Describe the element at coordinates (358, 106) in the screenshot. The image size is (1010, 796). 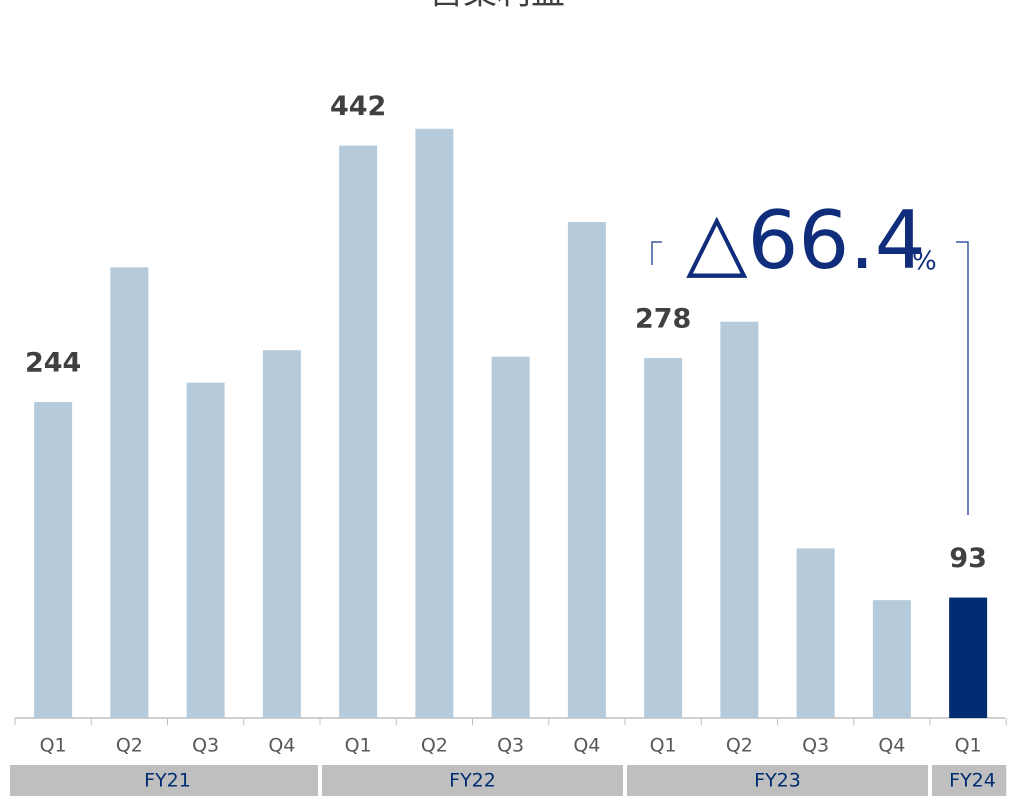
I see `value-label: 442` at that location.